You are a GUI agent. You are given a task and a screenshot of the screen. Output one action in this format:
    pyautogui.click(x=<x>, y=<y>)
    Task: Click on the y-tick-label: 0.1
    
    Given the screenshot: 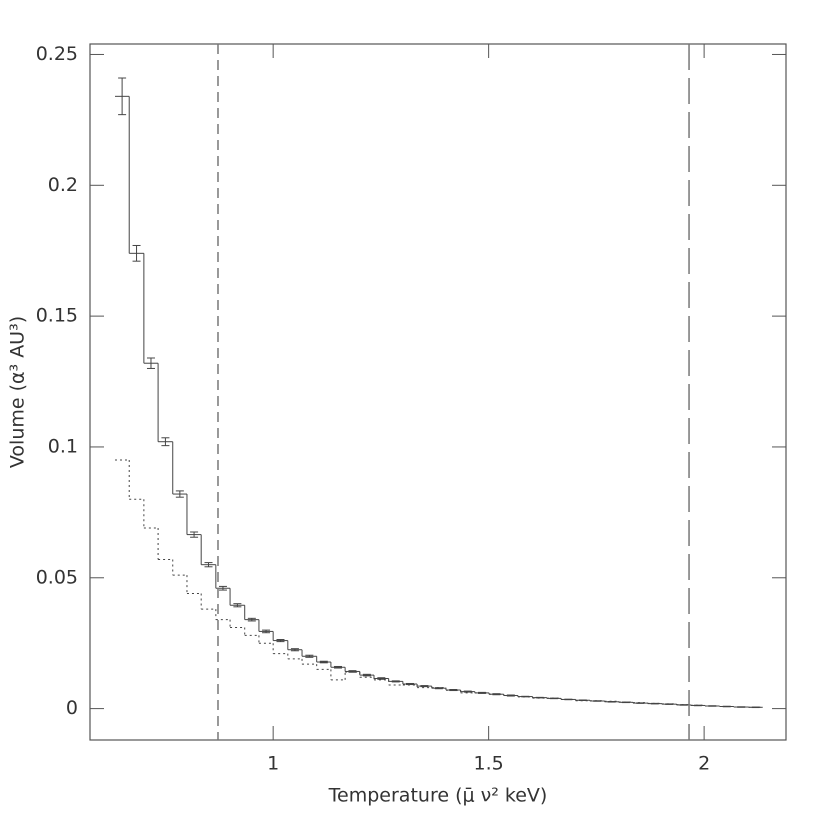 What is the action you would take?
    pyautogui.click(x=63, y=446)
    